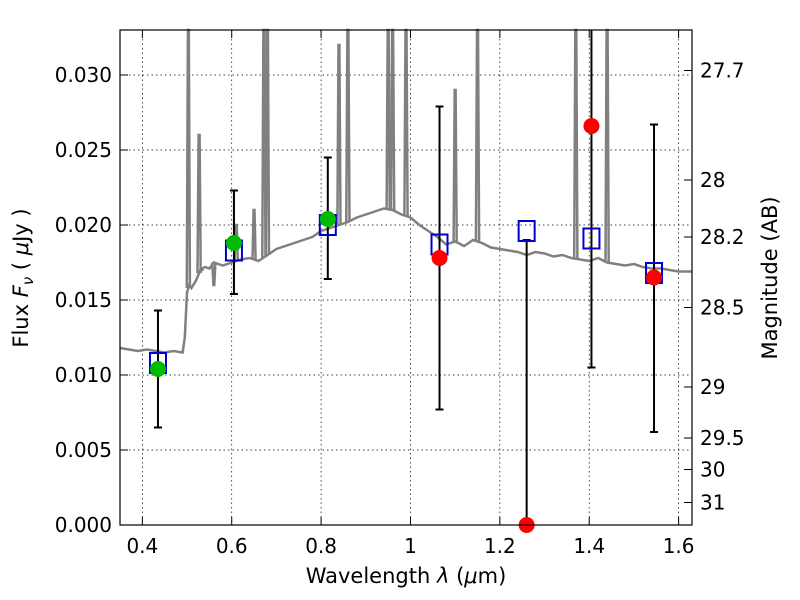  What do you see at coordinates (589, 546) in the screenshot?
I see `x-tick-label: 1.4` at bounding box center [589, 546].